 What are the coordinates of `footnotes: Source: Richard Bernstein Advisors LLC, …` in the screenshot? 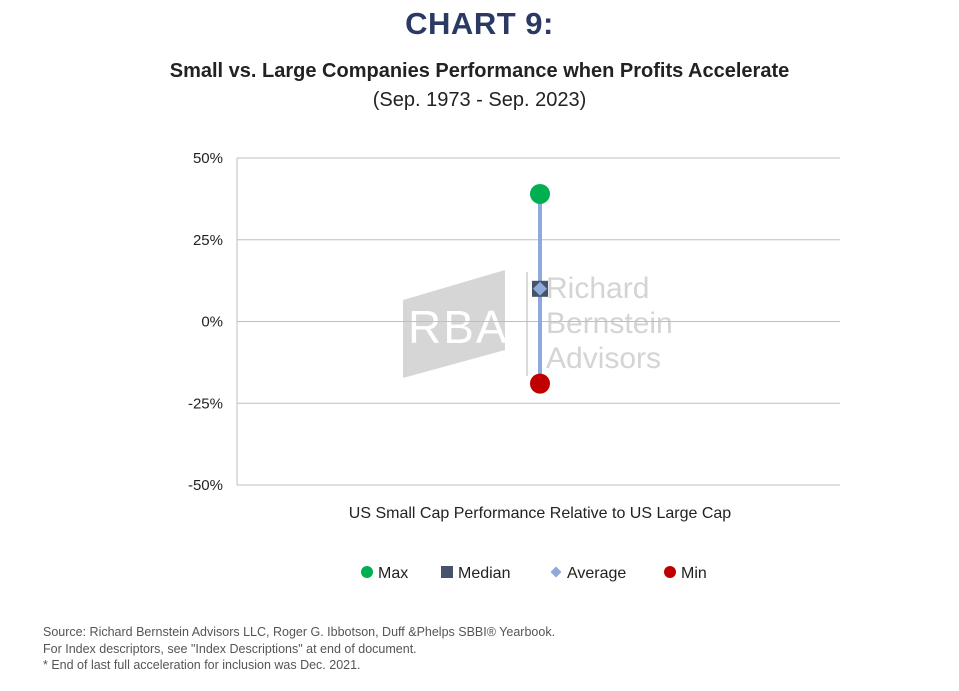 It's located at (299, 649).